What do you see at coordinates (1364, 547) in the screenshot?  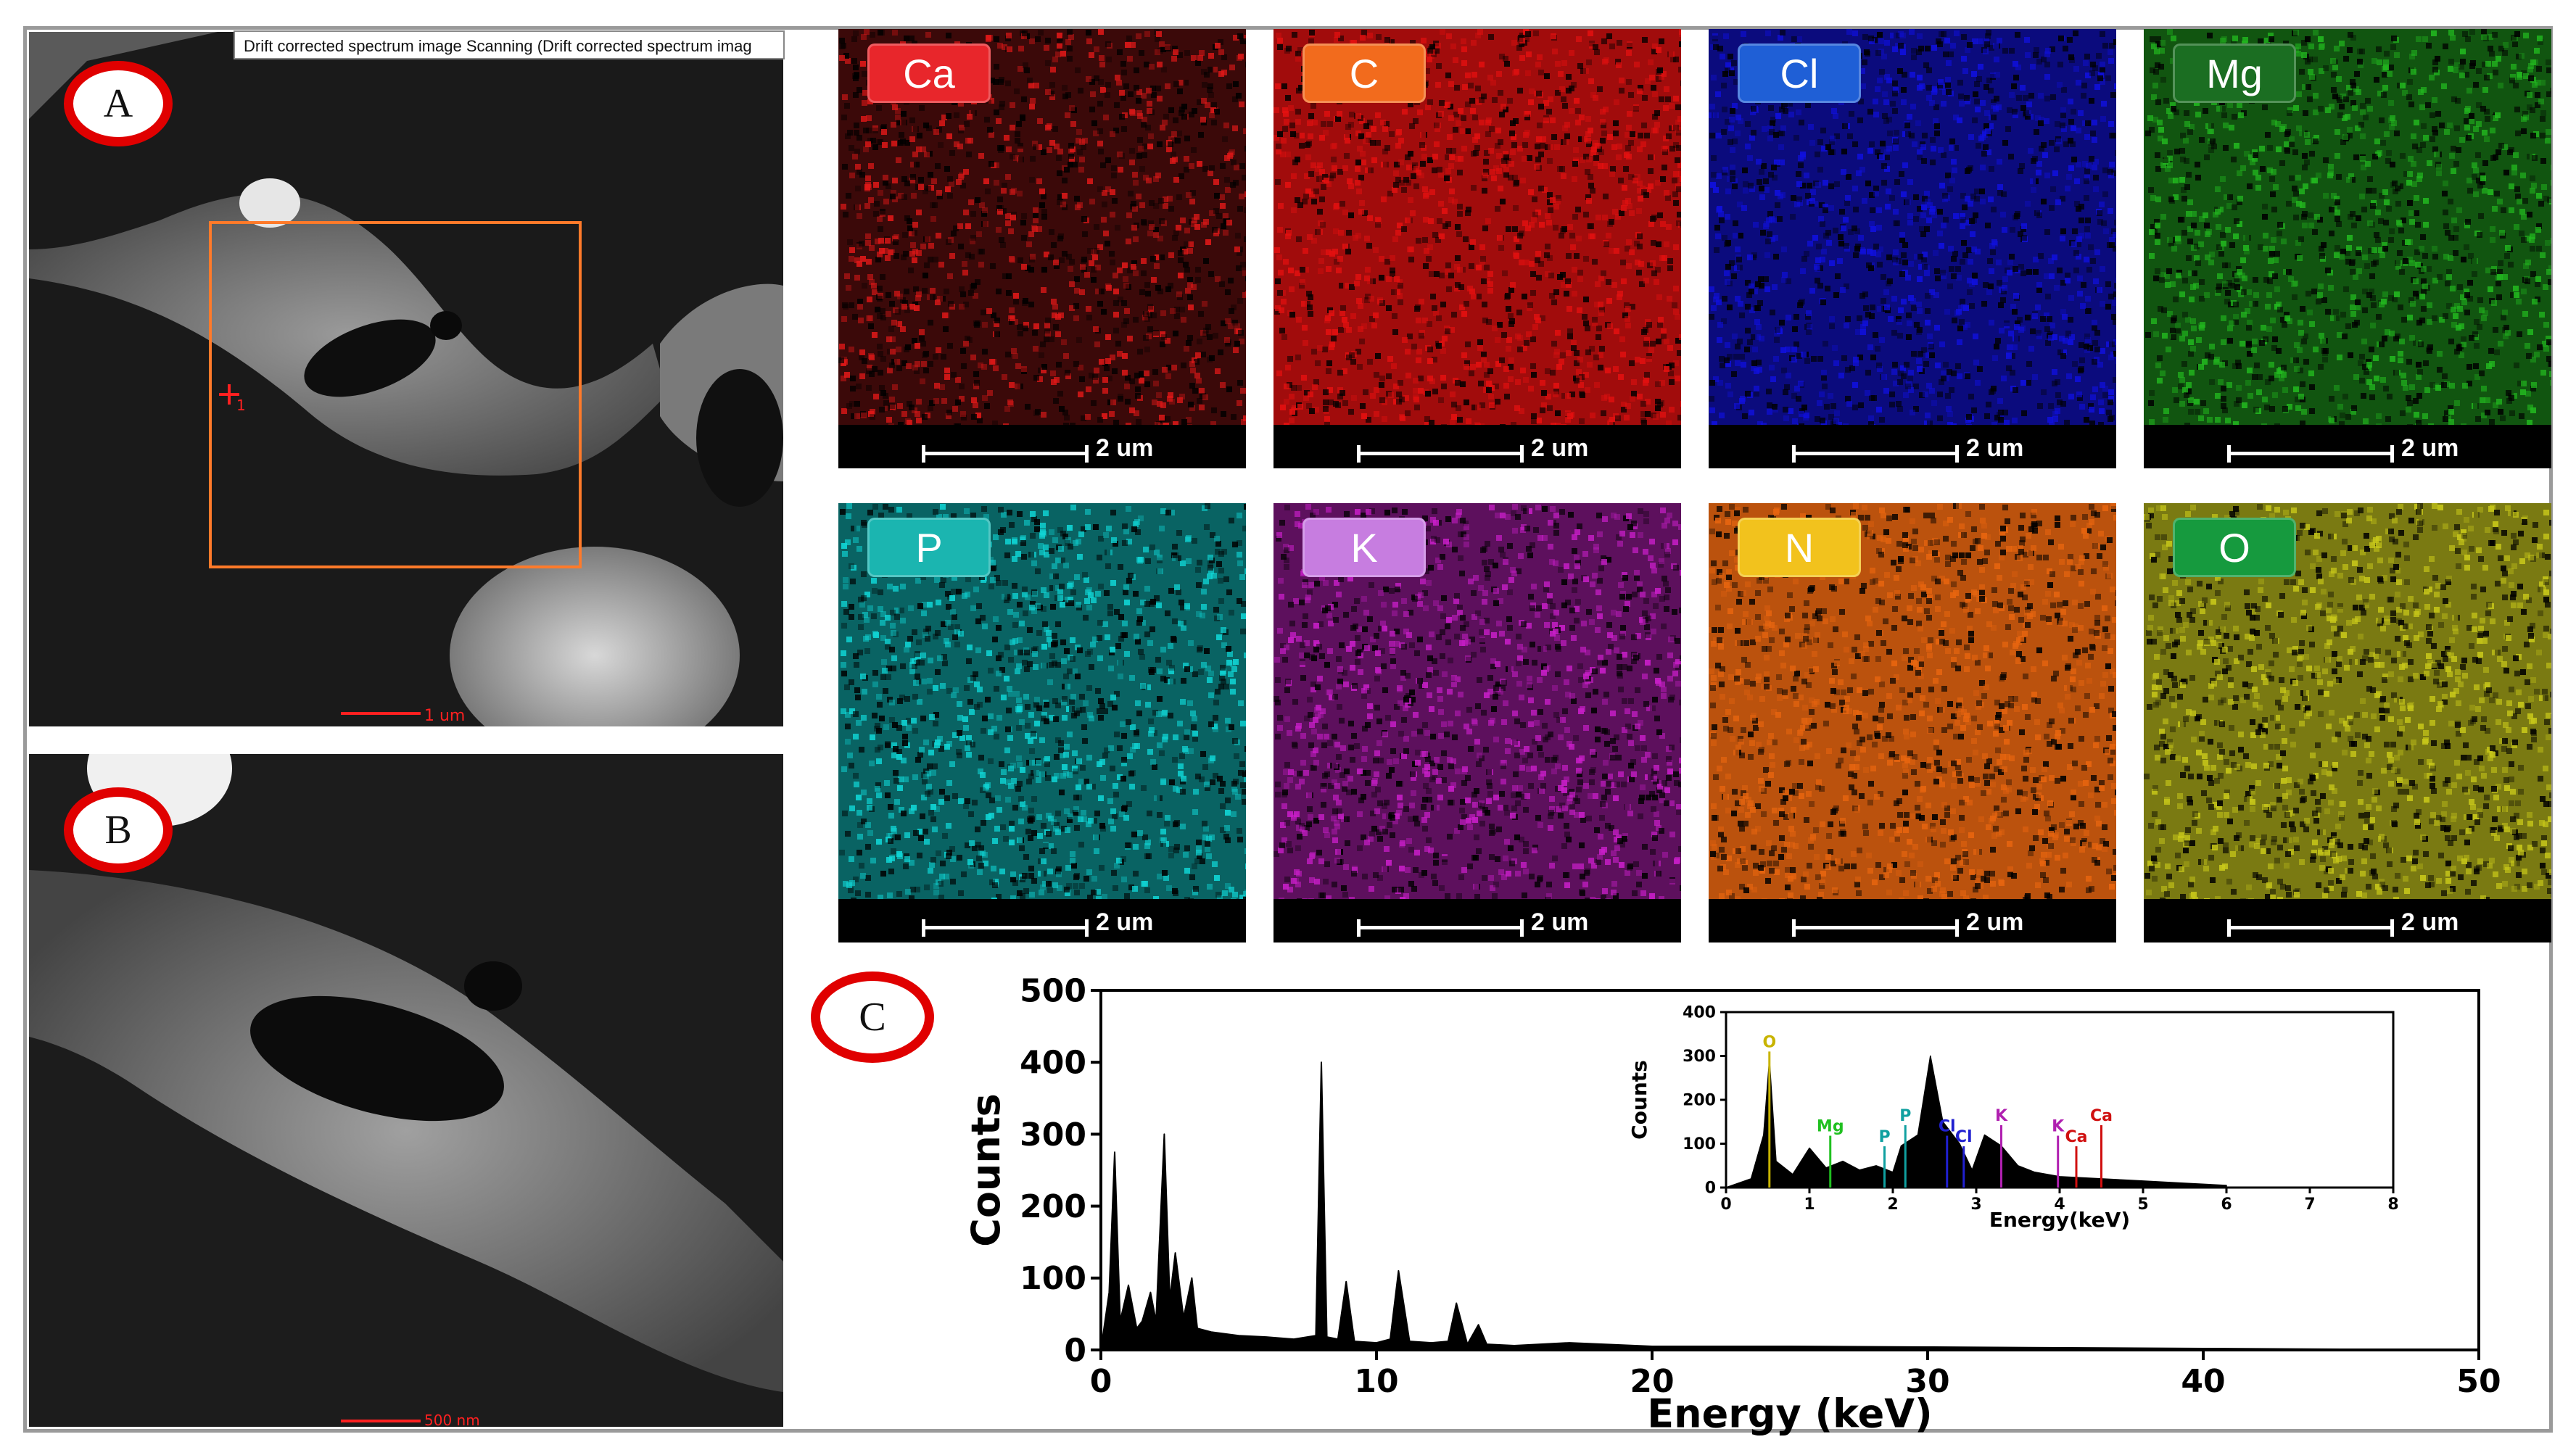 I see `element-badge: K` at bounding box center [1364, 547].